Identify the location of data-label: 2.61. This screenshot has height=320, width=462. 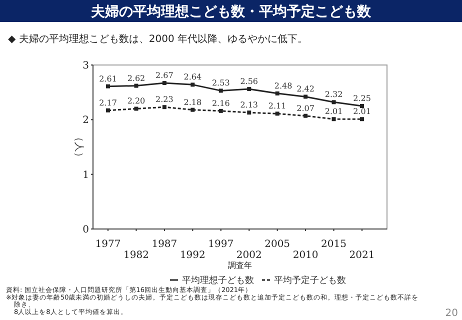
(108, 79).